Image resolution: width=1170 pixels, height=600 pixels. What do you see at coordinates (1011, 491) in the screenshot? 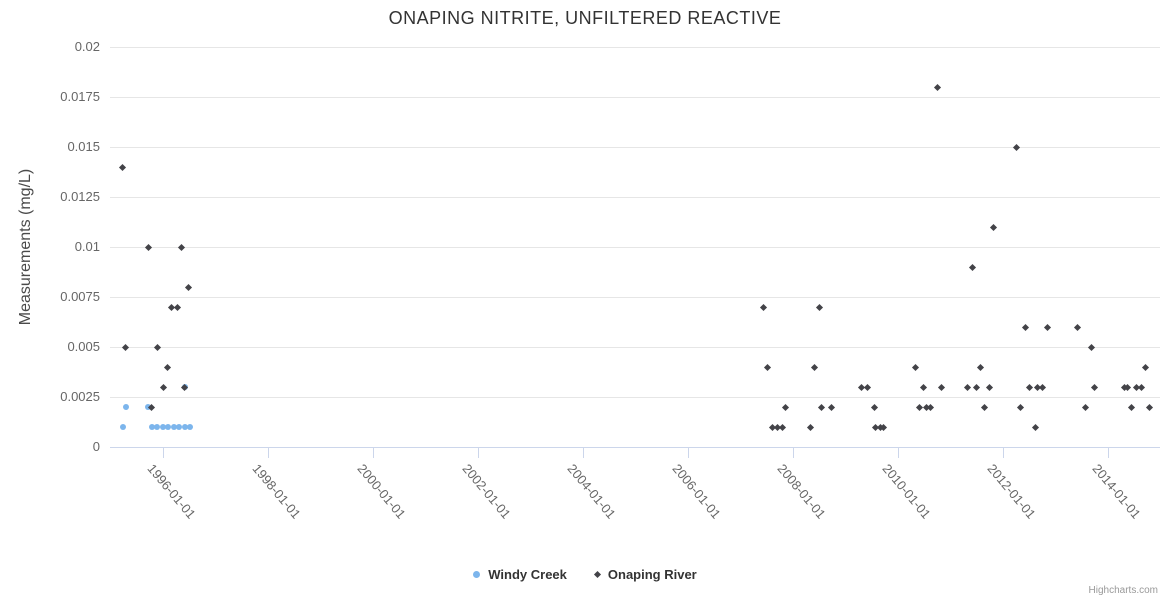
I see `x-axis-label: 2012-01-01` at bounding box center [1011, 491].